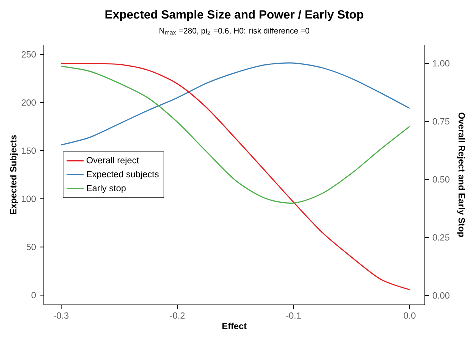 The image size is (474, 338). I want to click on x-tick-label: -0.3, so click(61, 315).